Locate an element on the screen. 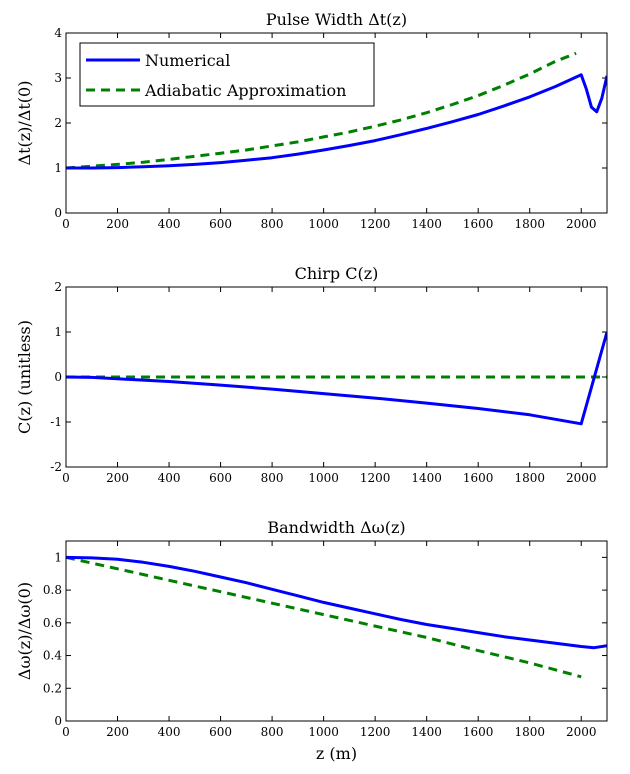  y-tick-label: 0.8 is located at coordinates (52, 590).